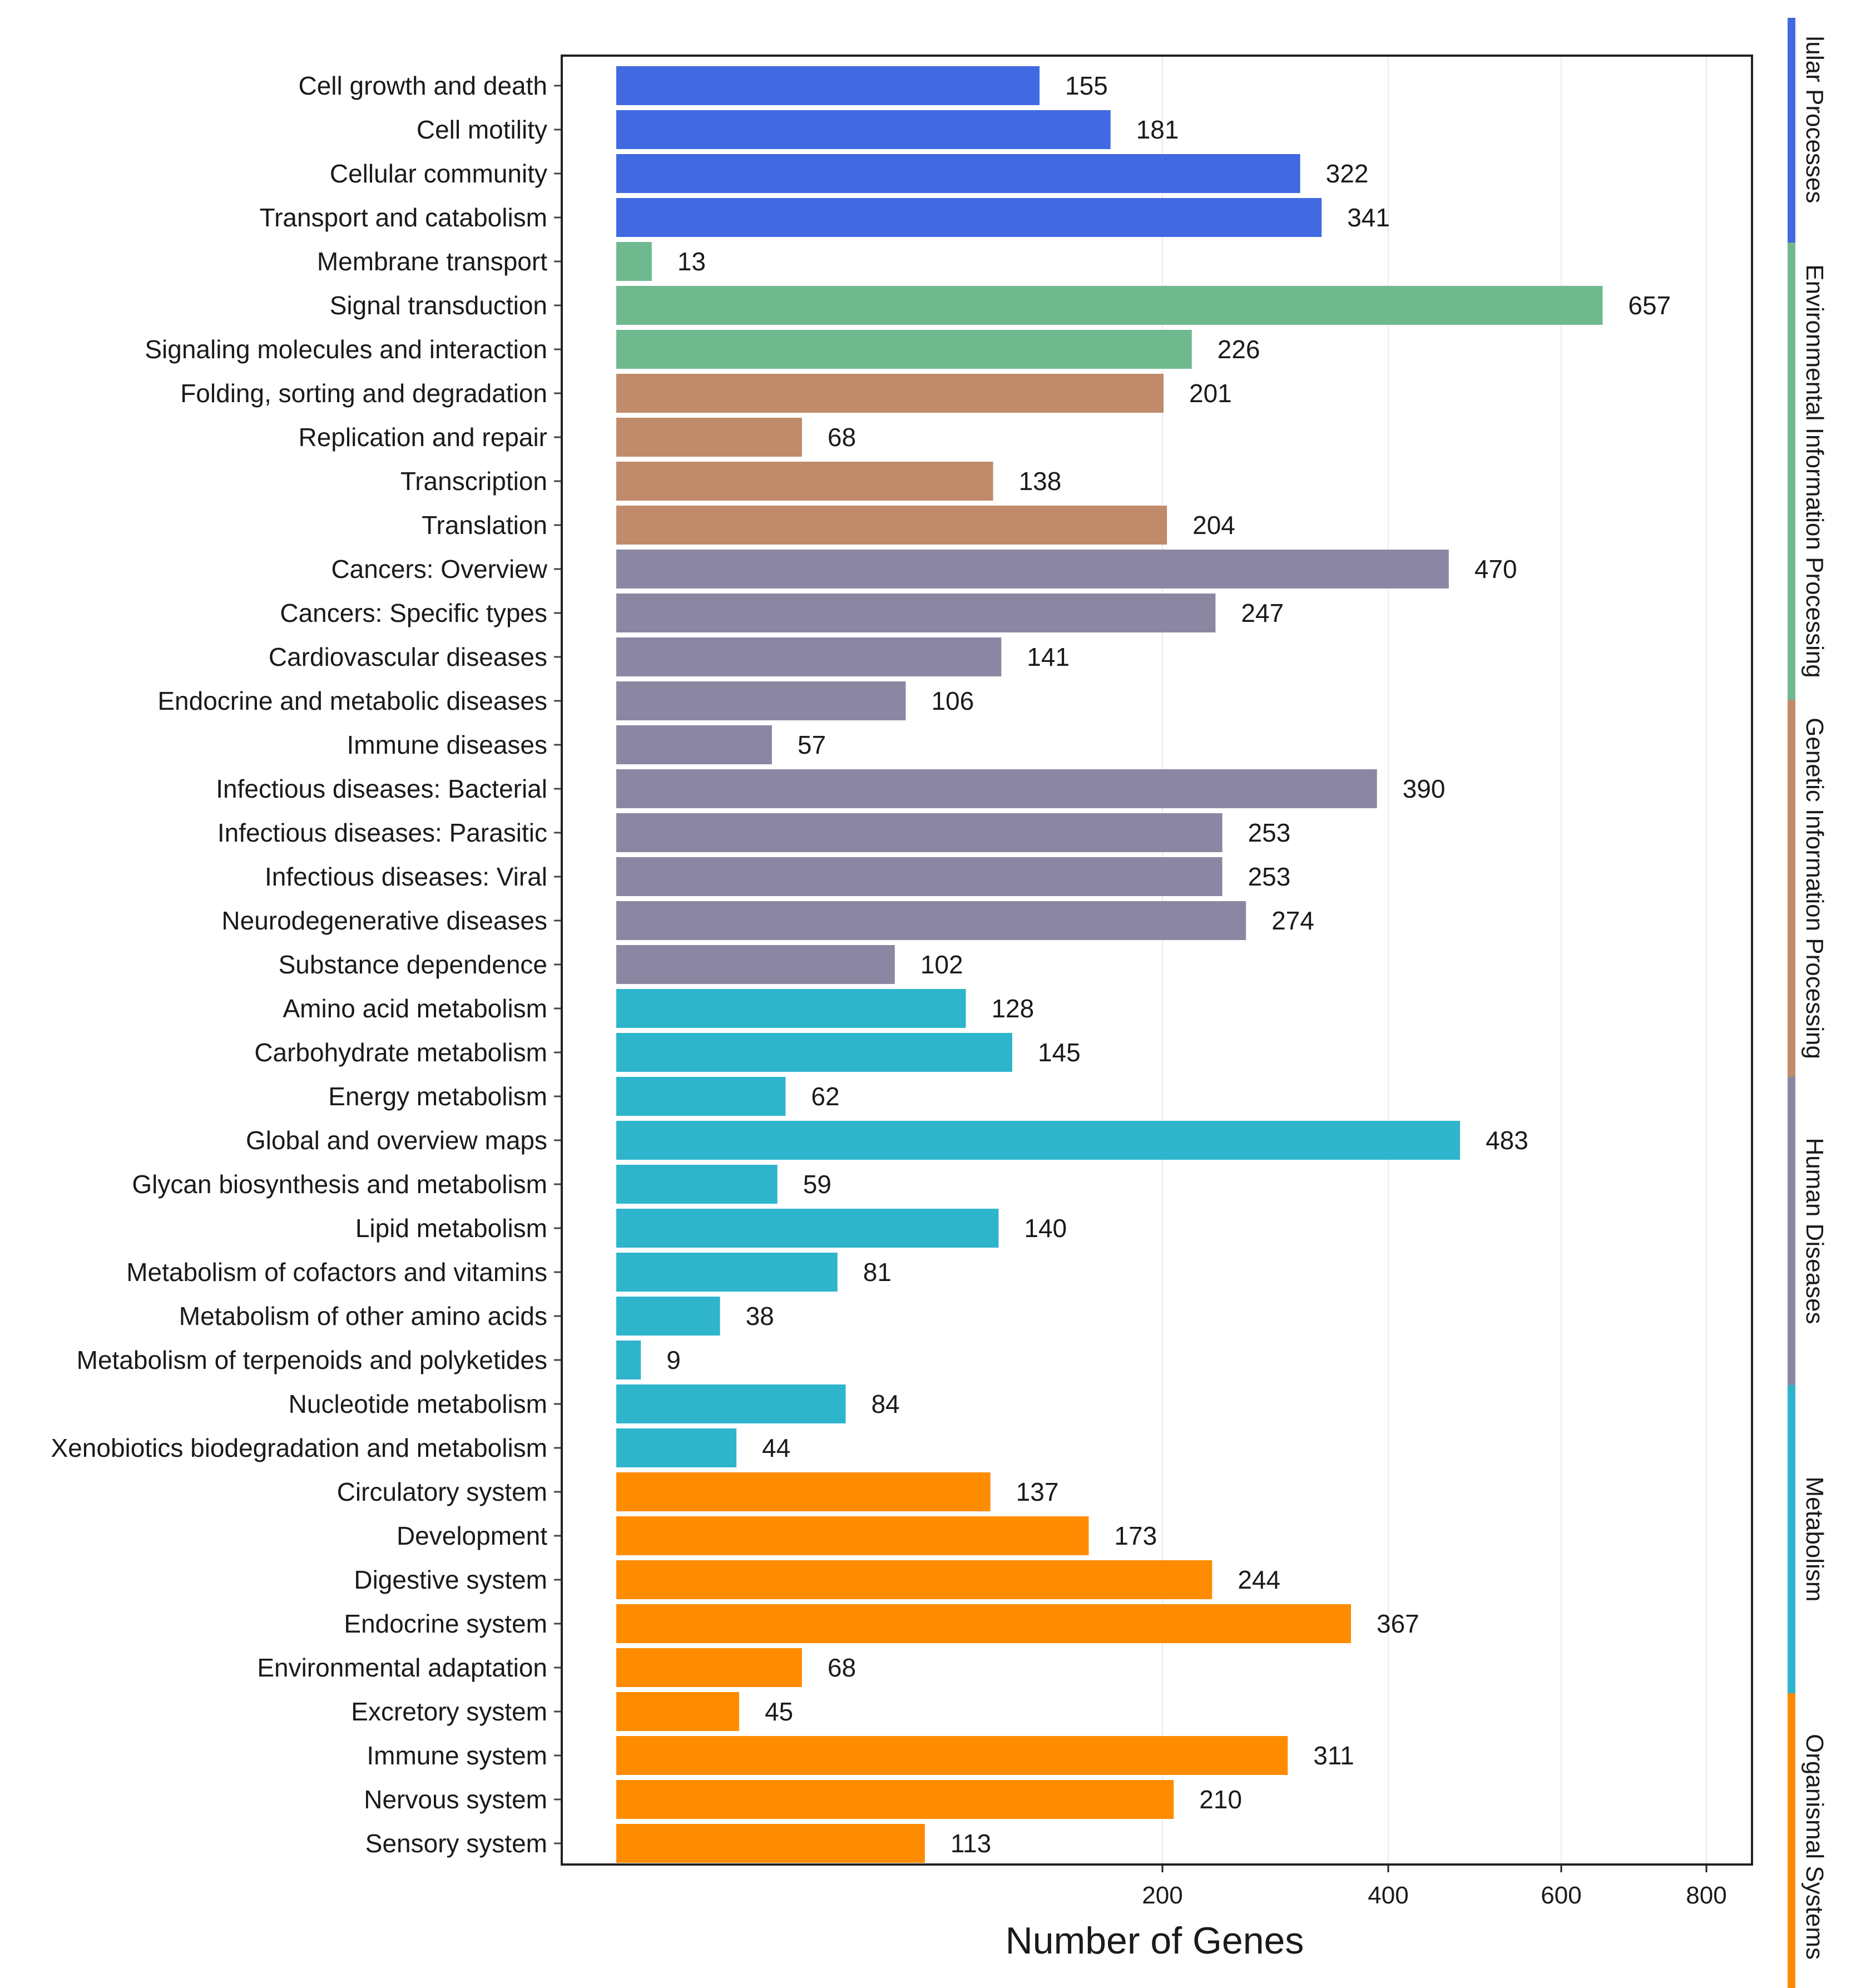  I want to click on value-label: 38, so click(760, 1316).